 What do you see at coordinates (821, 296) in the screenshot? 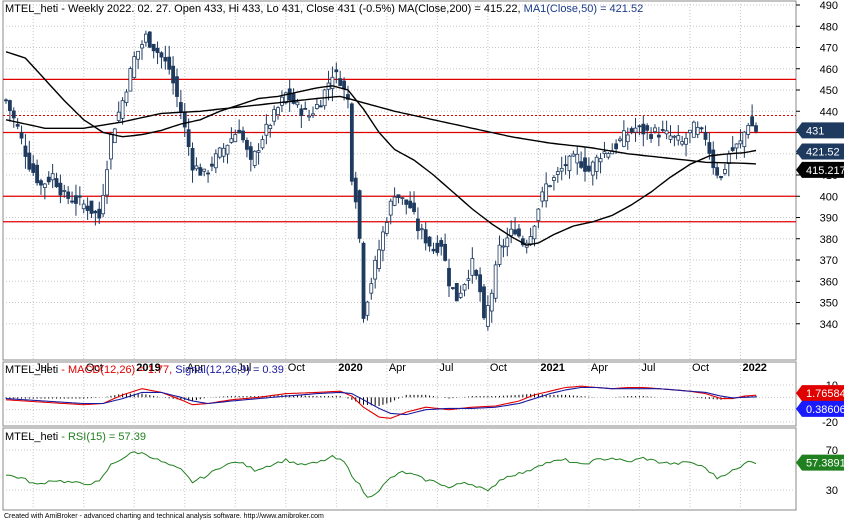
I see `value-tags: 431 421.52 415.217 1.76584 0.38606 57.3891` at bounding box center [821, 296].